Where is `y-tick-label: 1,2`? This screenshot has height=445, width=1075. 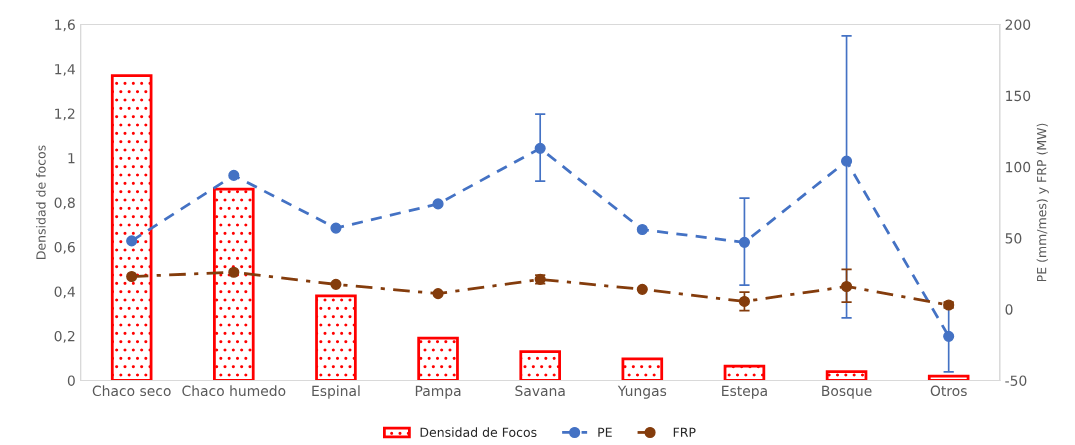
y-tick-label: 1,2 is located at coordinates (65, 114).